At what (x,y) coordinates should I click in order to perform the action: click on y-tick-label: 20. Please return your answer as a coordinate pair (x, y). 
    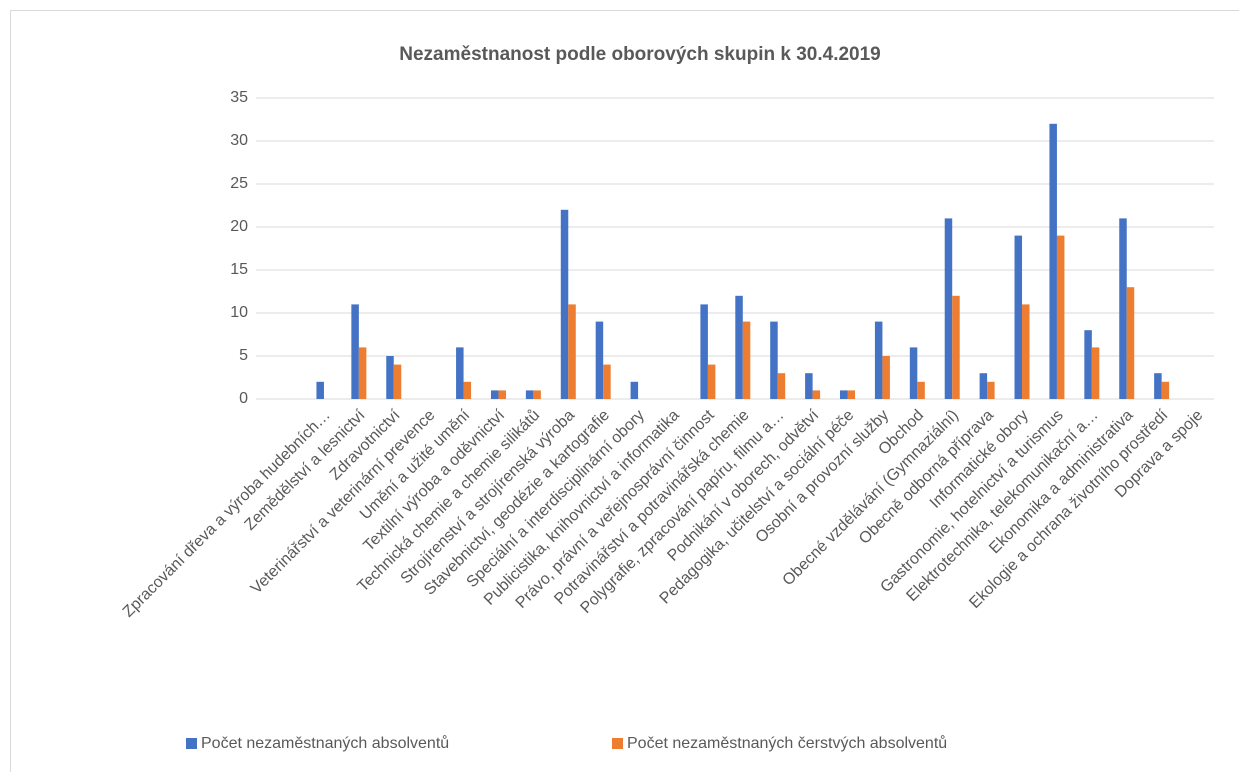
    Looking at the image, I should click on (239, 226).